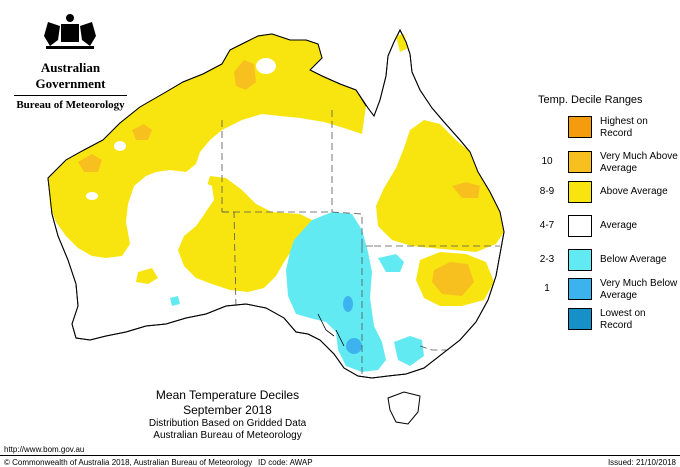 The image size is (680, 467). I want to click on legend-code: 10, so click(547, 161).